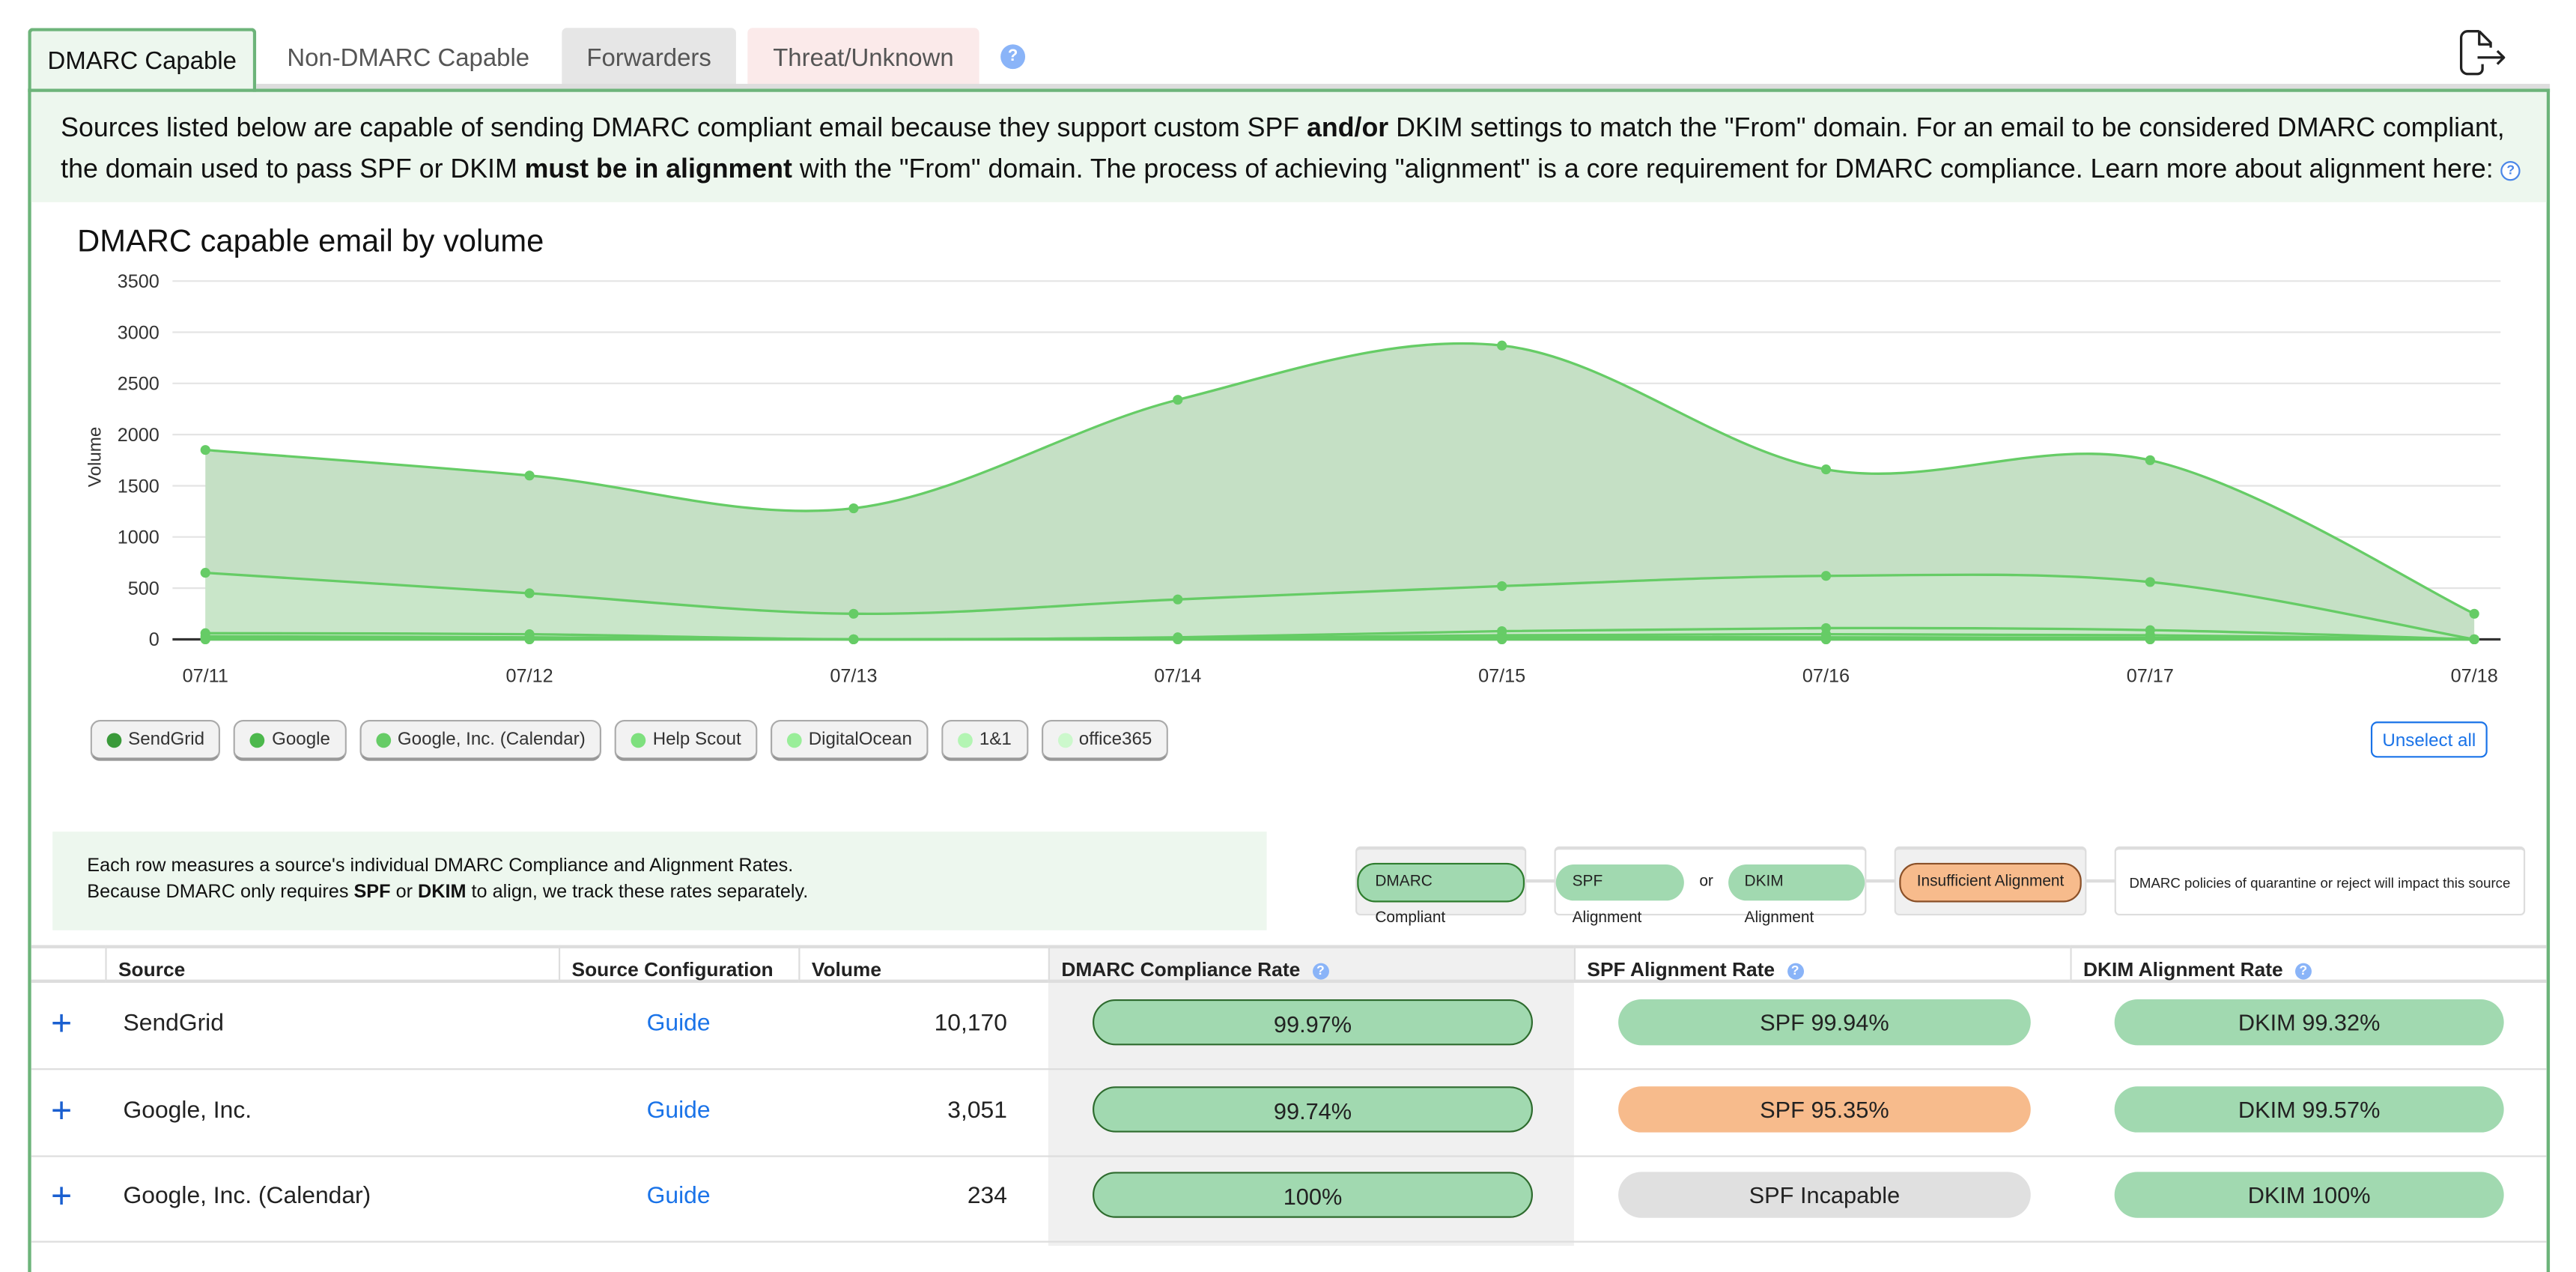 This screenshot has height=1272, width=2576. What do you see at coordinates (2482, 56) in the screenshot?
I see `file-export-icon` at bounding box center [2482, 56].